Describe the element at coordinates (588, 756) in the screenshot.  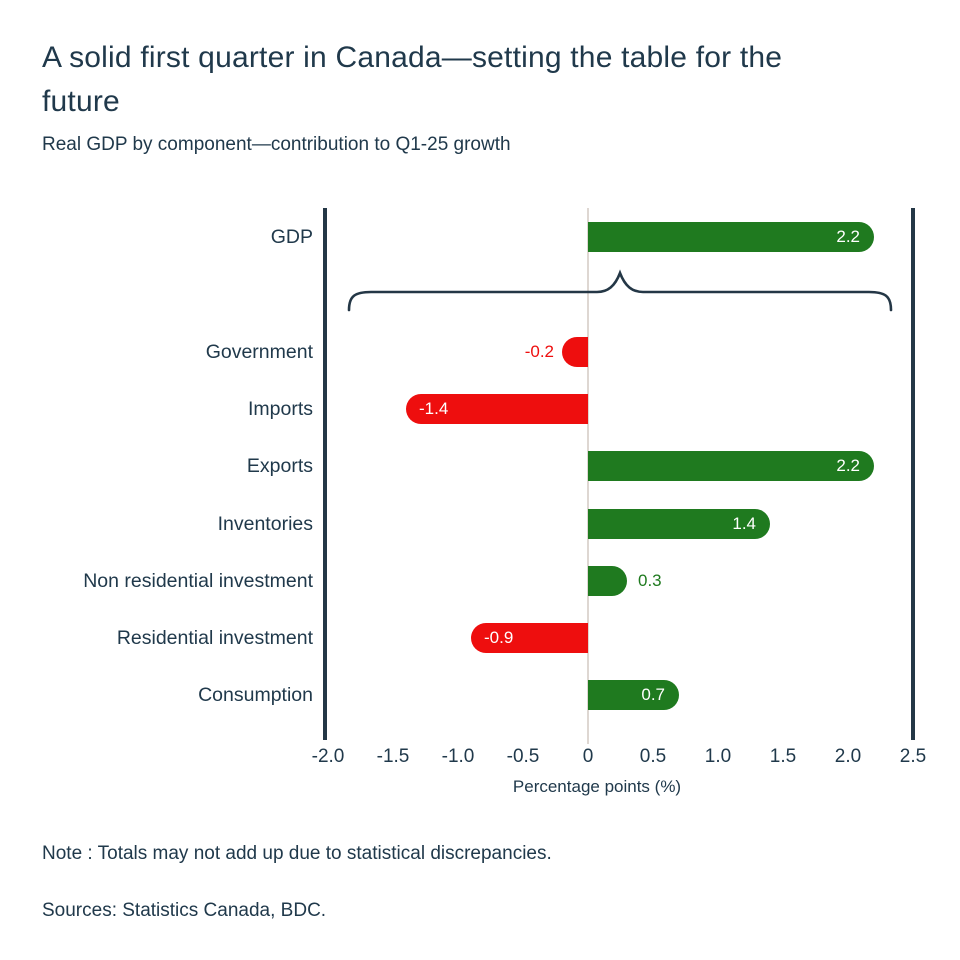
I see `x-tick-label: 0` at that location.